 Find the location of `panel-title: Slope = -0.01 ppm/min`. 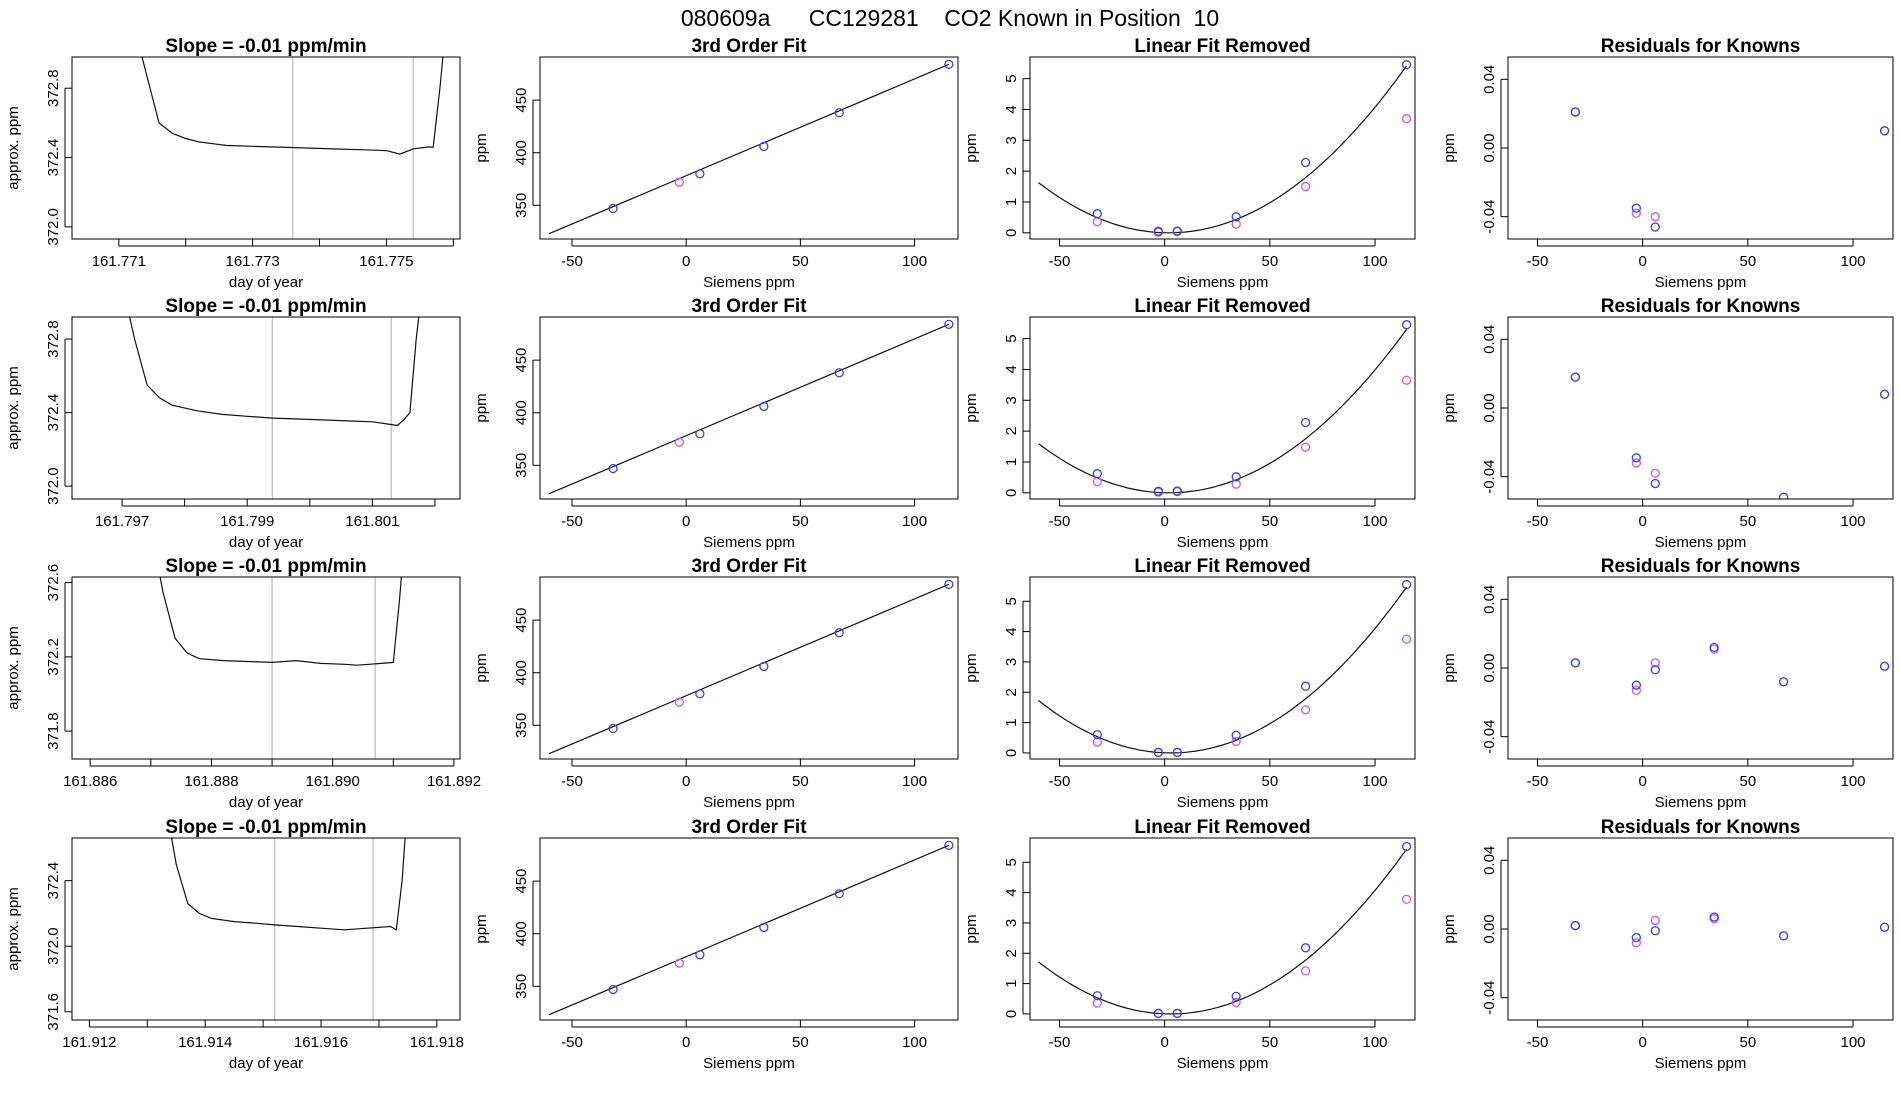

panel-title: Slope = -0.01 ppm/min is located at coordinates (265, 306).